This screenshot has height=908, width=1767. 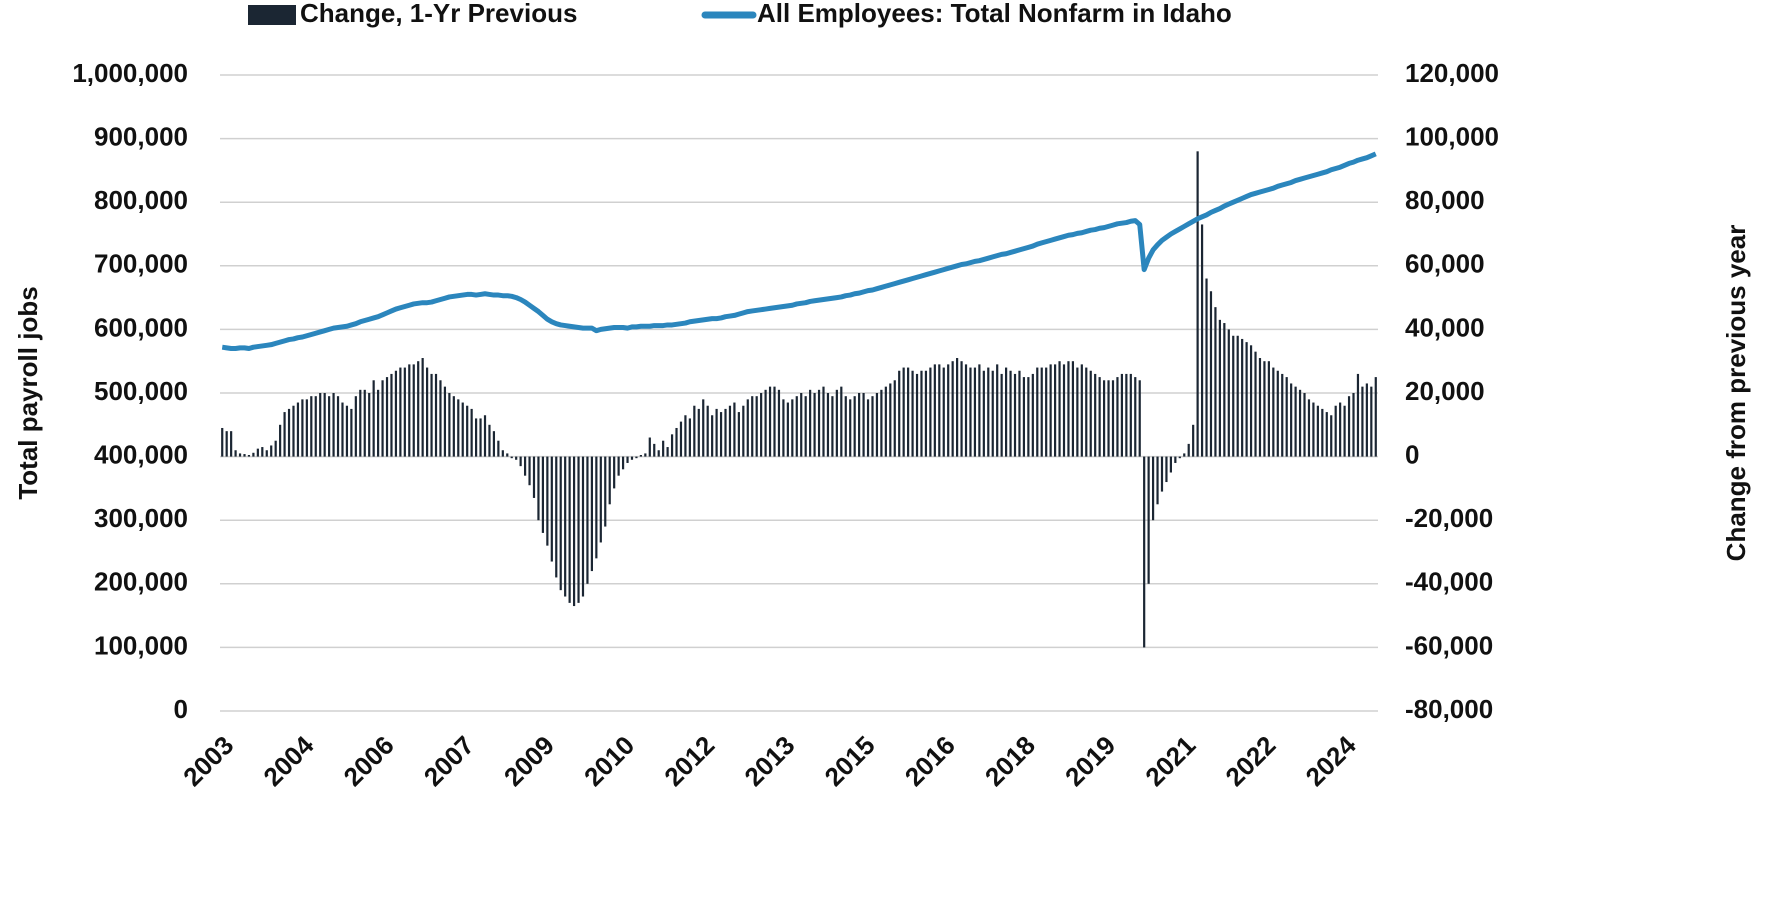 I want to click on x-tick-label: 2013, so click(x=769, y=761).